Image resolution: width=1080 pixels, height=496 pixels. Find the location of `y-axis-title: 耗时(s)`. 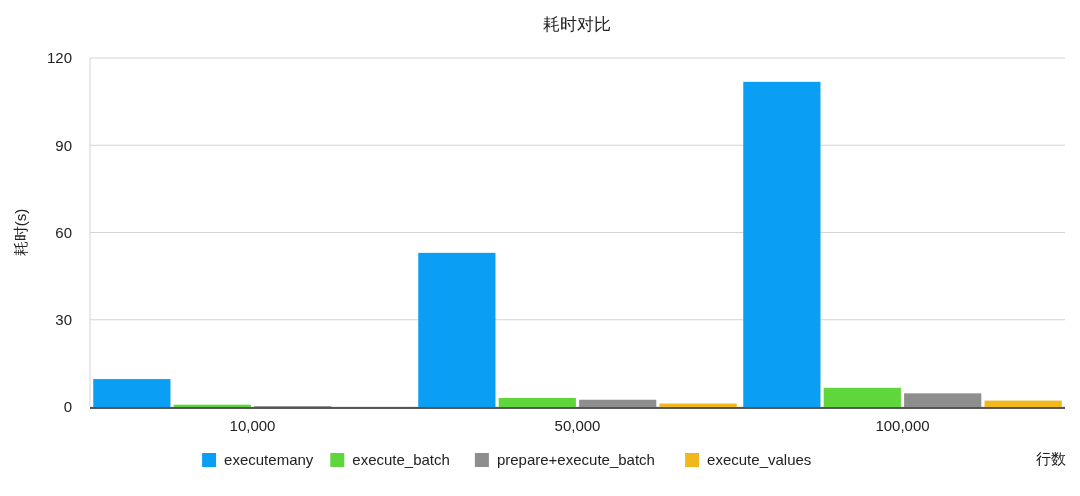

y-axis-title: 耗时(s) is located at coordinates (20, 232).